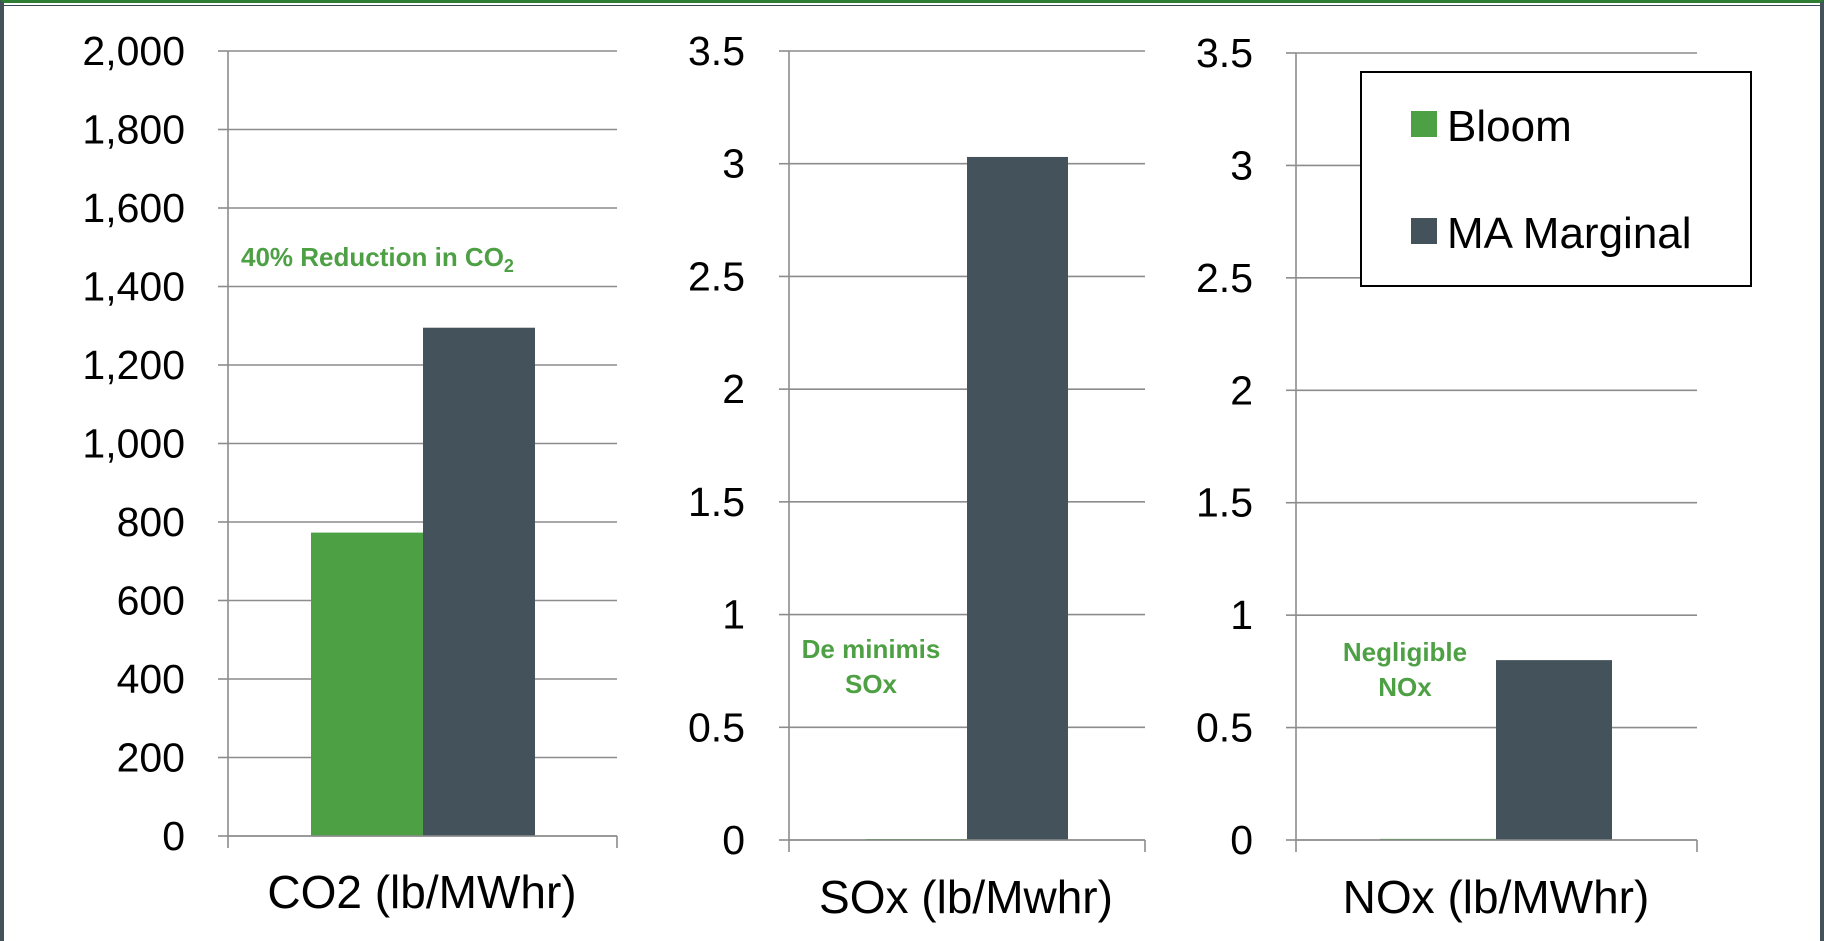 This screenshot has width=1824, height=941. I want to click on y-tick-label: 1,400, so click(133, 287).